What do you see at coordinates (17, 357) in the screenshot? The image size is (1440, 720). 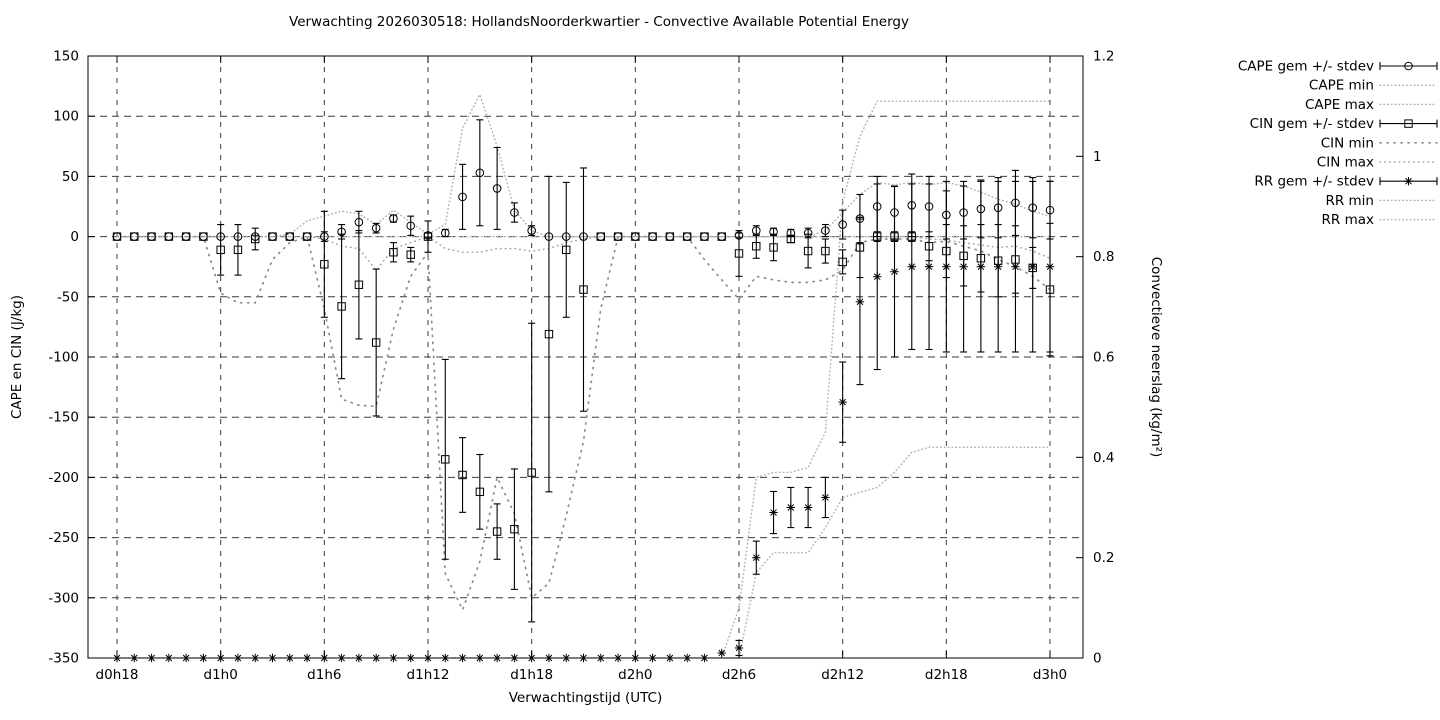 I see `y-axis-label-left: CAPE en CIN (J/kg)` at bounding box center [17, 357].